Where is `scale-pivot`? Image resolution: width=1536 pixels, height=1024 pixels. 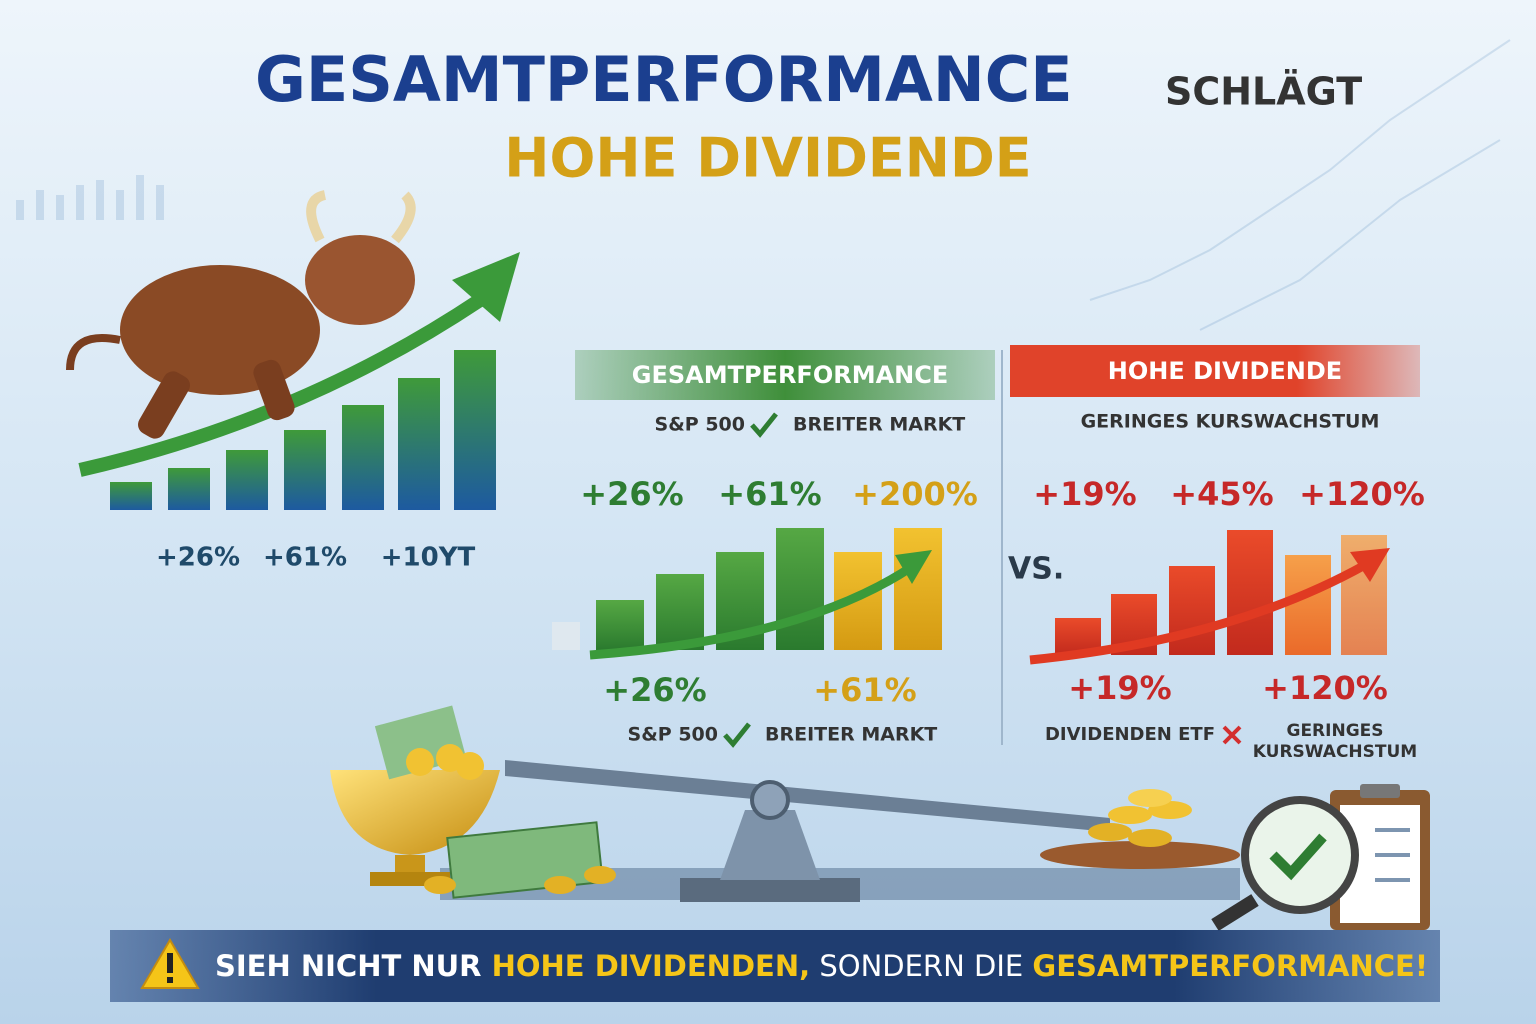 scale-pivot is located at coordinates (770, 800).